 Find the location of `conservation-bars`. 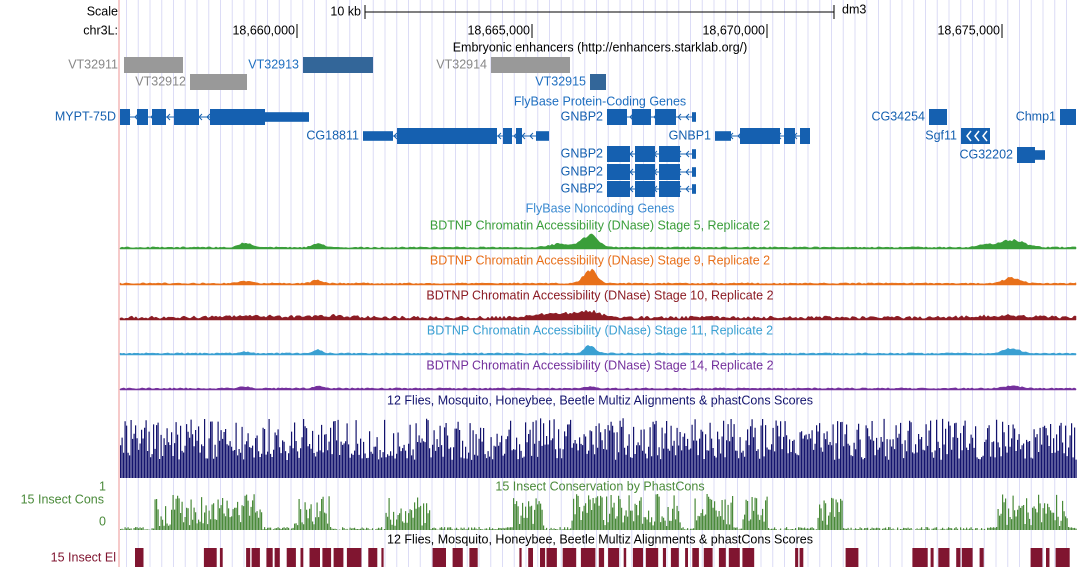

conservation-bars is located at coordinates (598, 448).